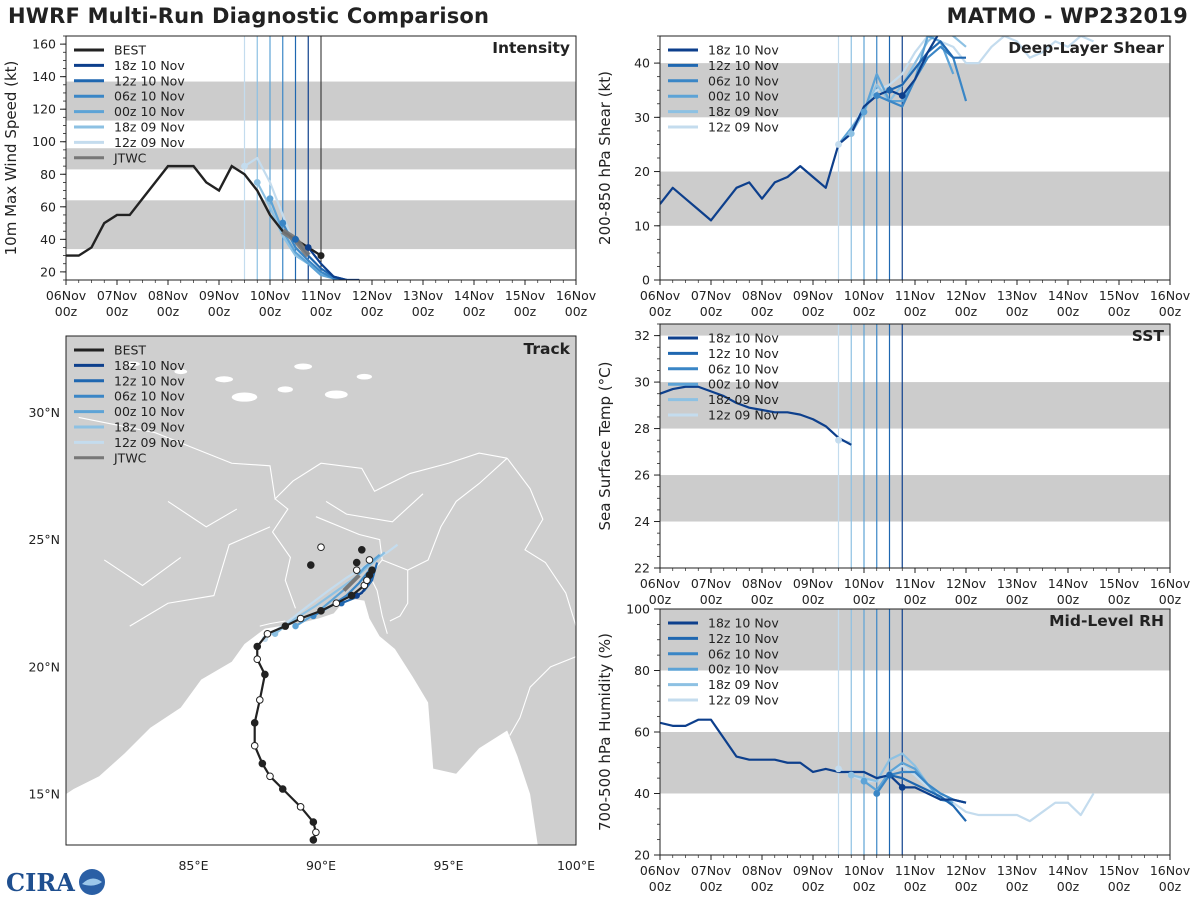 The image size is (1200, 900). Describe the element at coordinates (1170, 583) in the screenshot. I see `sst-xtick-label: 16Nov` at that location.